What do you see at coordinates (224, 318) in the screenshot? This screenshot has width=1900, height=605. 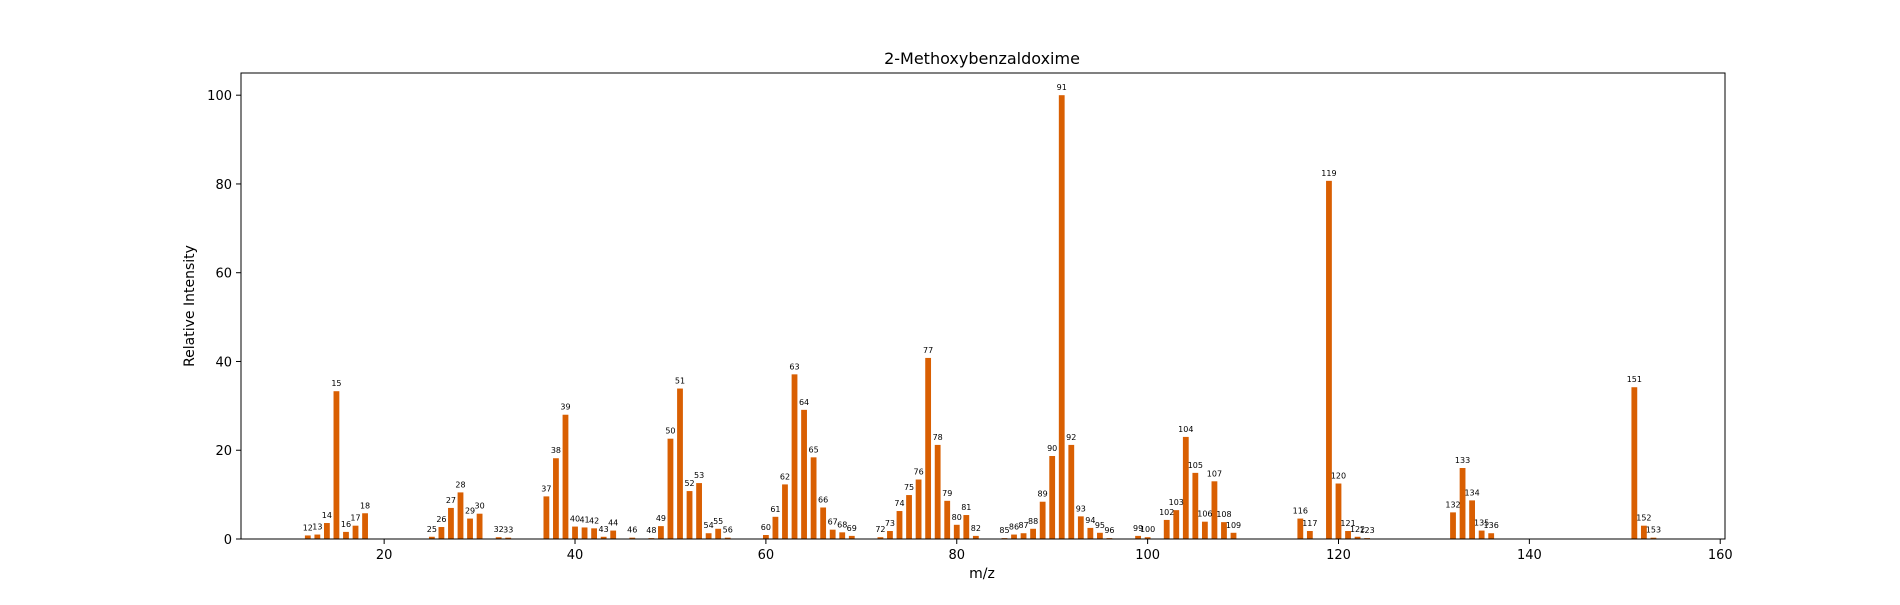 I see `y-axis-ticks: 0 20 40 60 80 100` at bounding box center [224, 318].